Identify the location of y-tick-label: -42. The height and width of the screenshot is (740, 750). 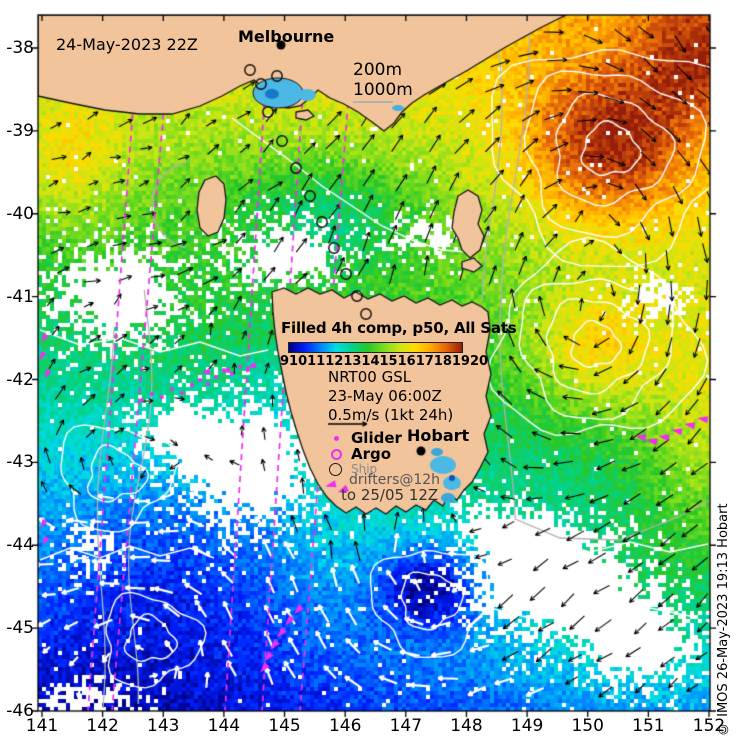
(20, 379).